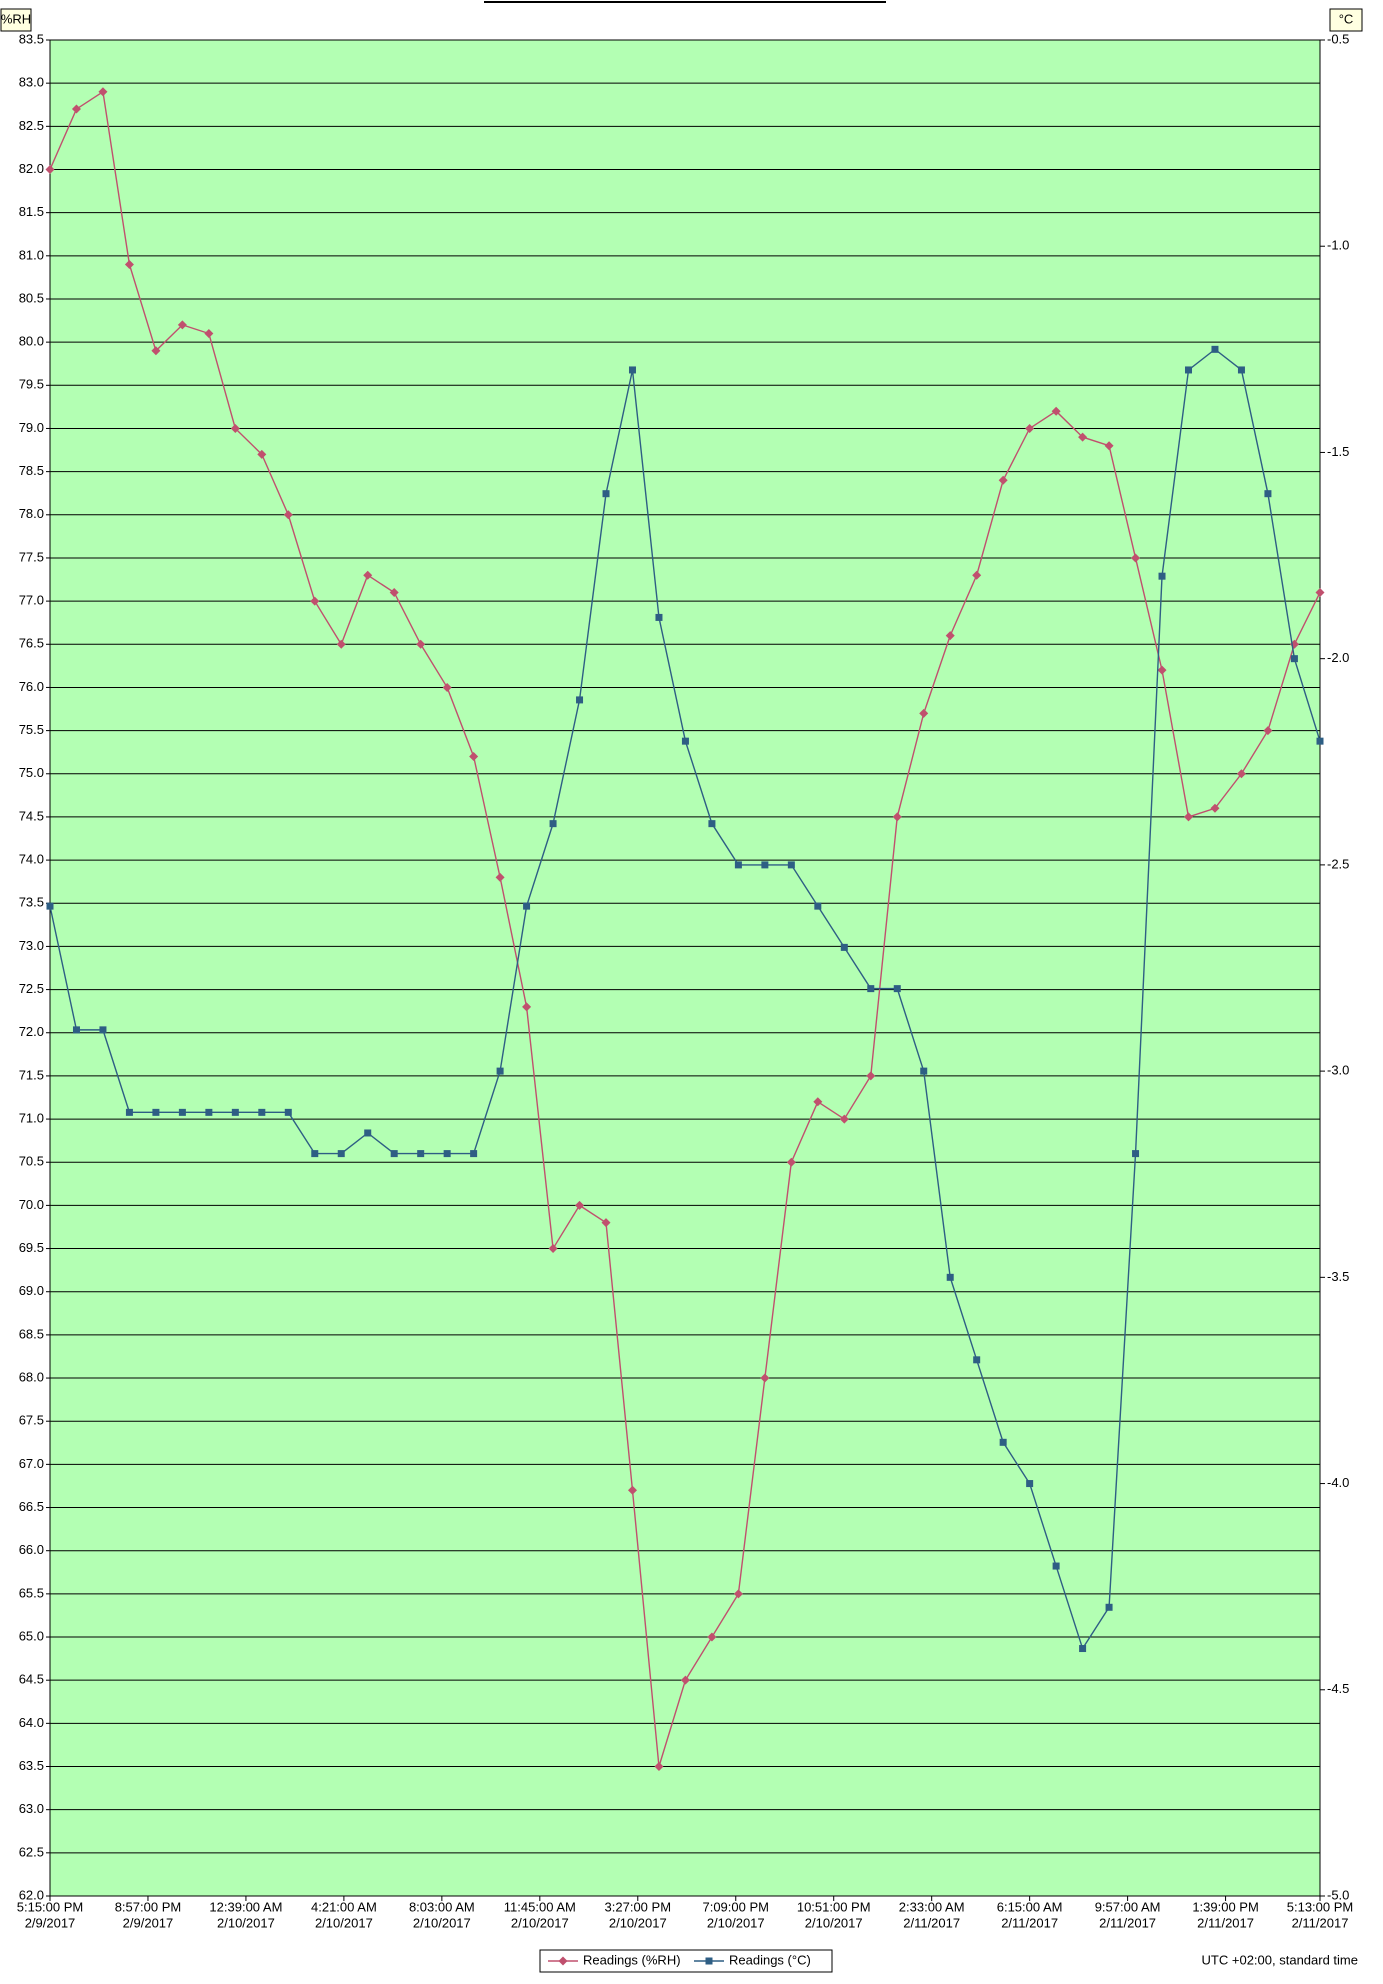  What do you see at coordinates (1225, 1906) in the screenshot?
I see `x-tick-label: 1:39:00 PM` at bounding box center [1225, 1906].